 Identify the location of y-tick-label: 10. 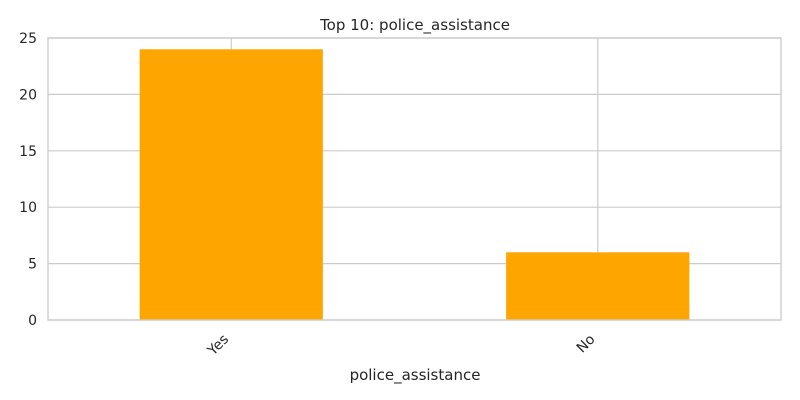
(28, 208).